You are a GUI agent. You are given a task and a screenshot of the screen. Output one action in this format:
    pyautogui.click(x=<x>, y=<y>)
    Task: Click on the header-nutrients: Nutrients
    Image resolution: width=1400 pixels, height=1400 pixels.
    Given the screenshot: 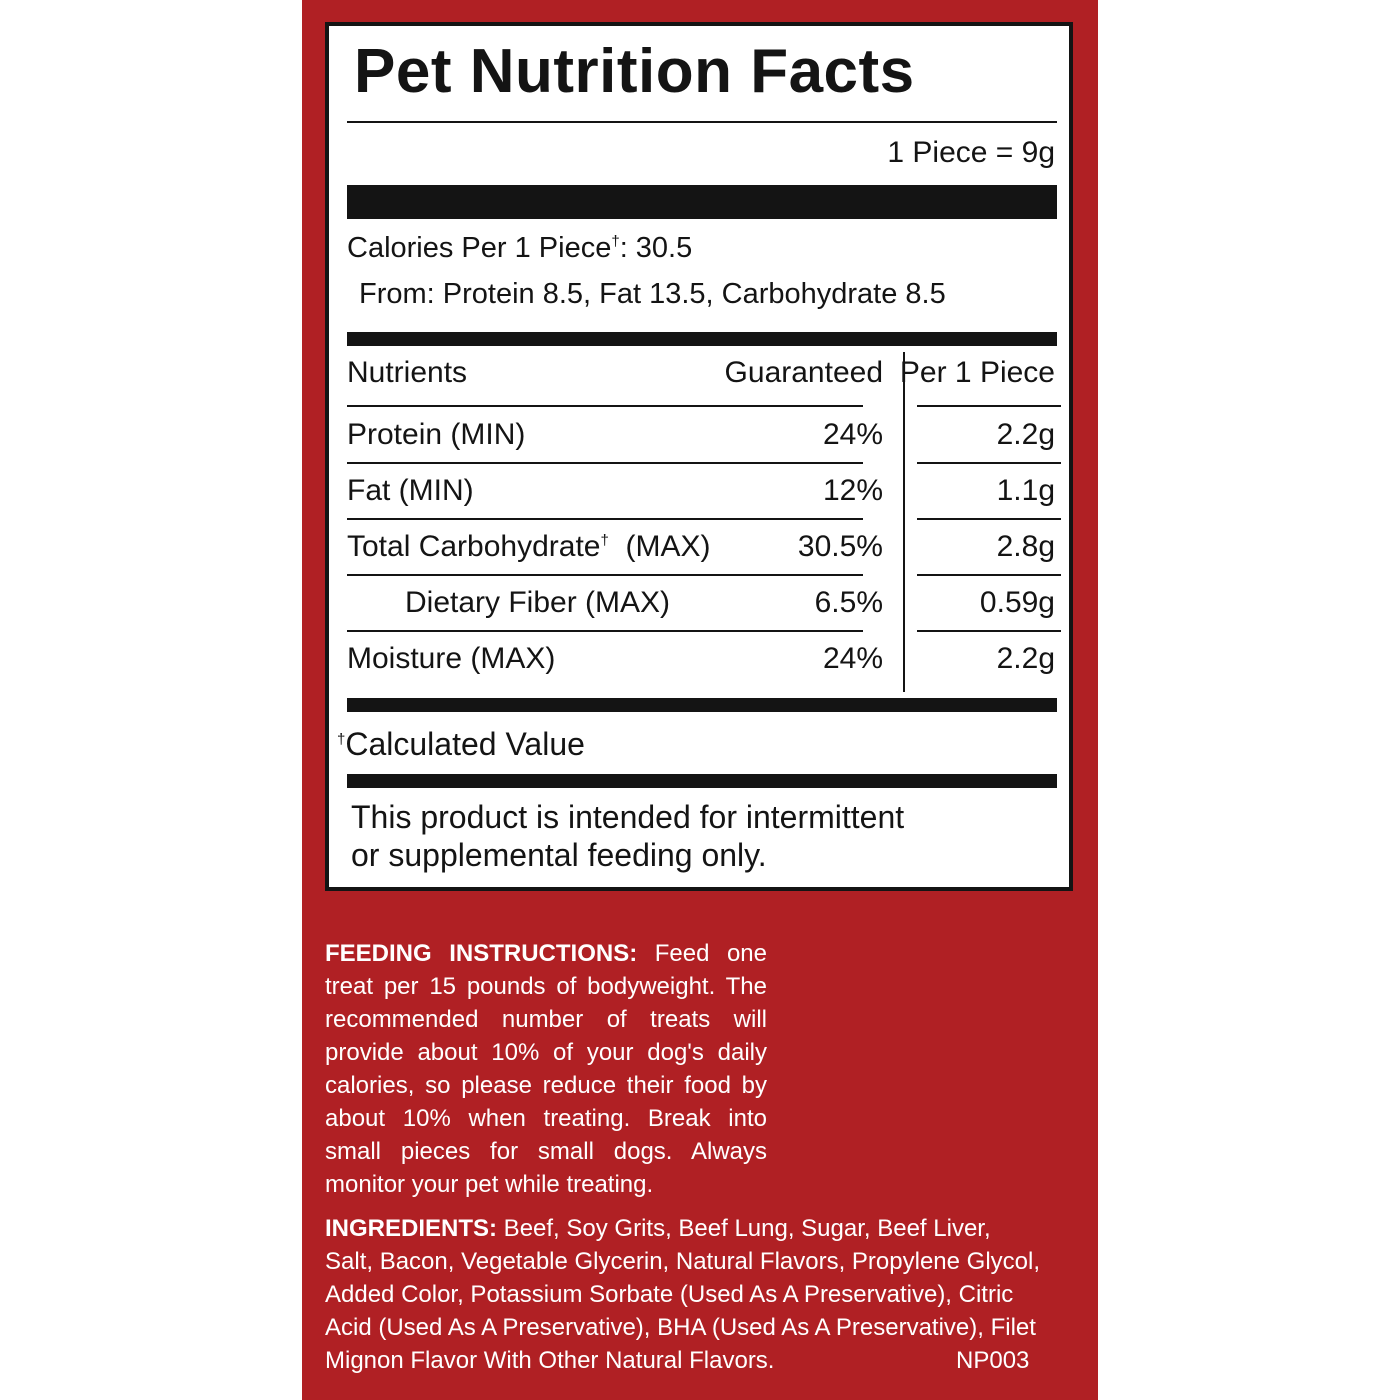 What is the action you would take?
    pyautogui.click(x=407, y=372)
    